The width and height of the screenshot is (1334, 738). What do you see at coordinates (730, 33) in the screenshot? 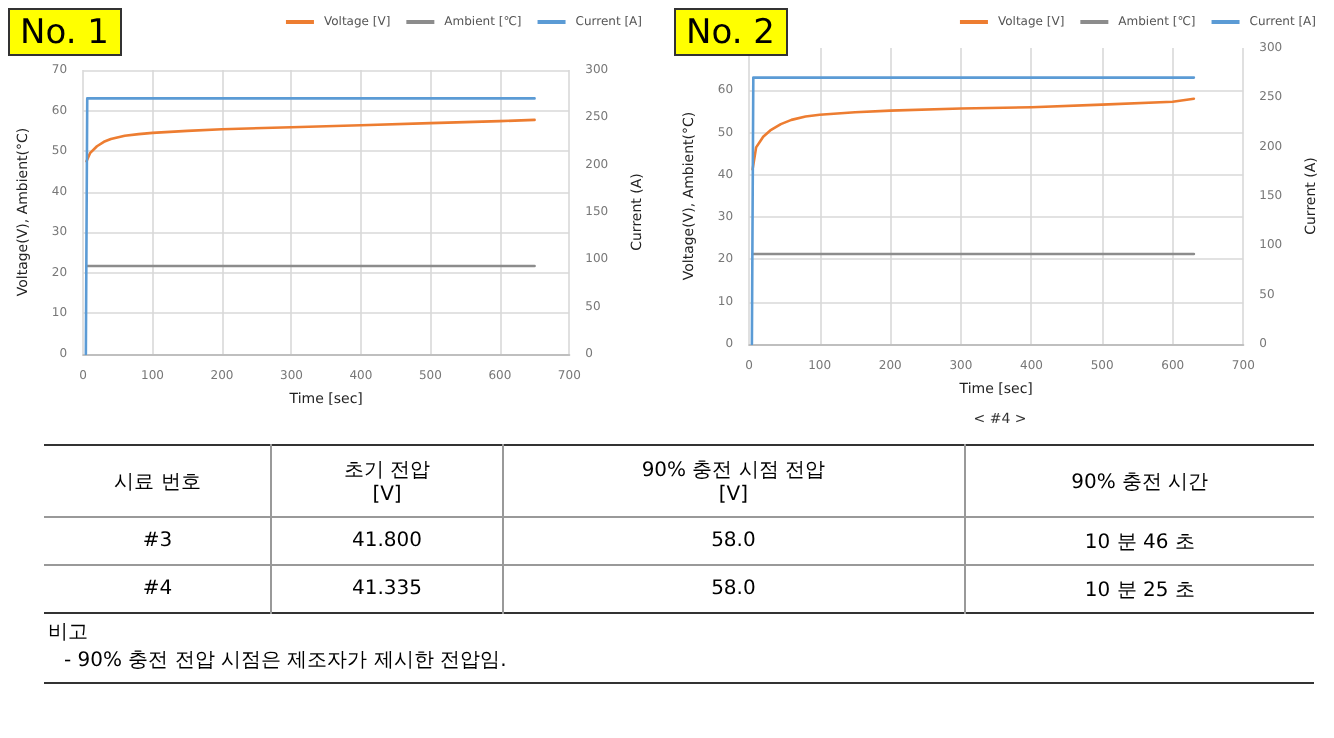
I see `chart-title: No. 2` at bounding box center [730, 33].